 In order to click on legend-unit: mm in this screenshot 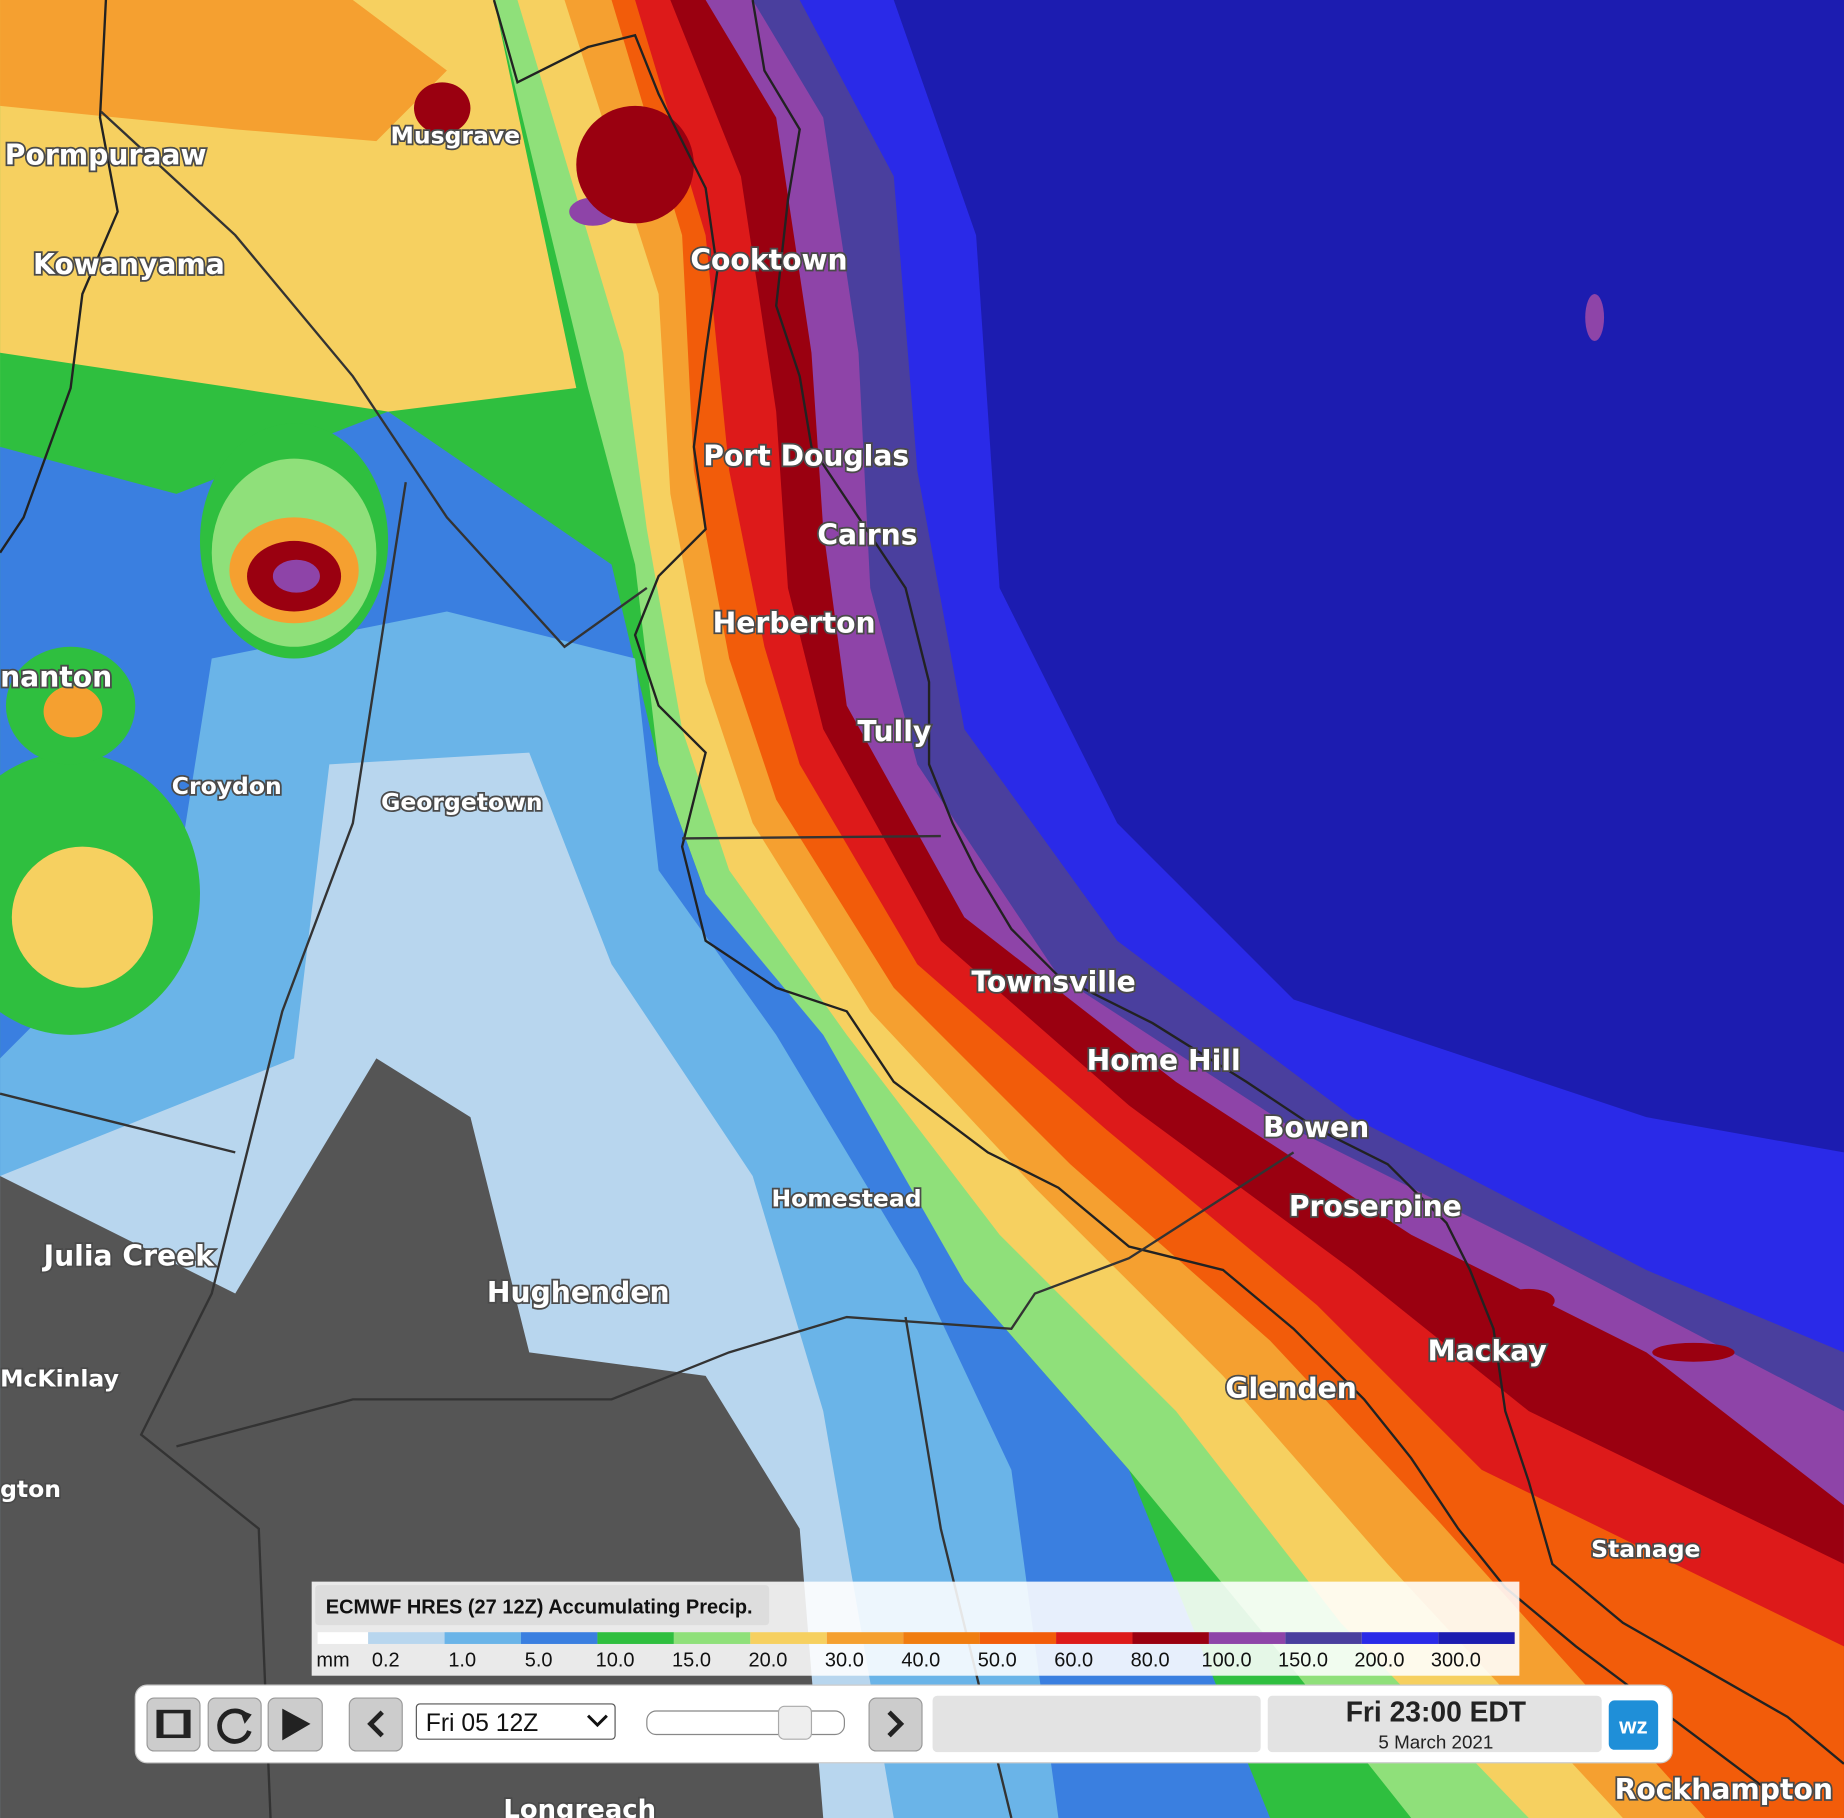, I will do `click(332, 1660)`.